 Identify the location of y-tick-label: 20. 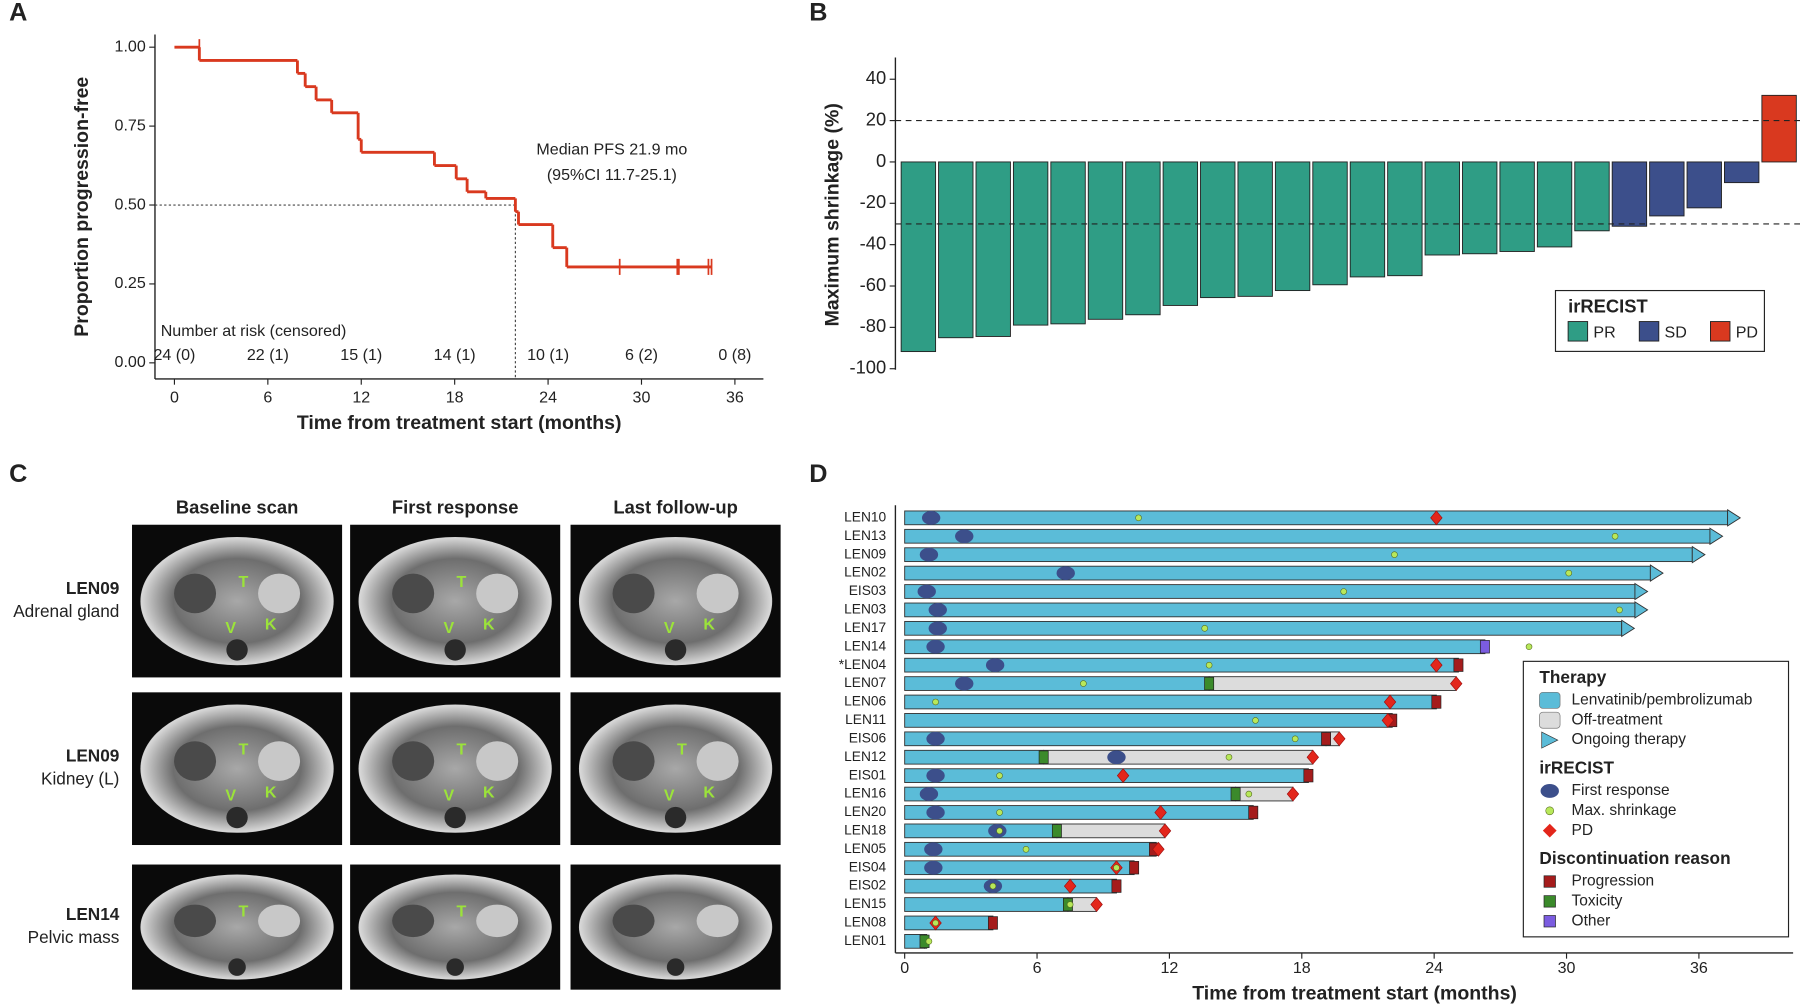
(876, 118).